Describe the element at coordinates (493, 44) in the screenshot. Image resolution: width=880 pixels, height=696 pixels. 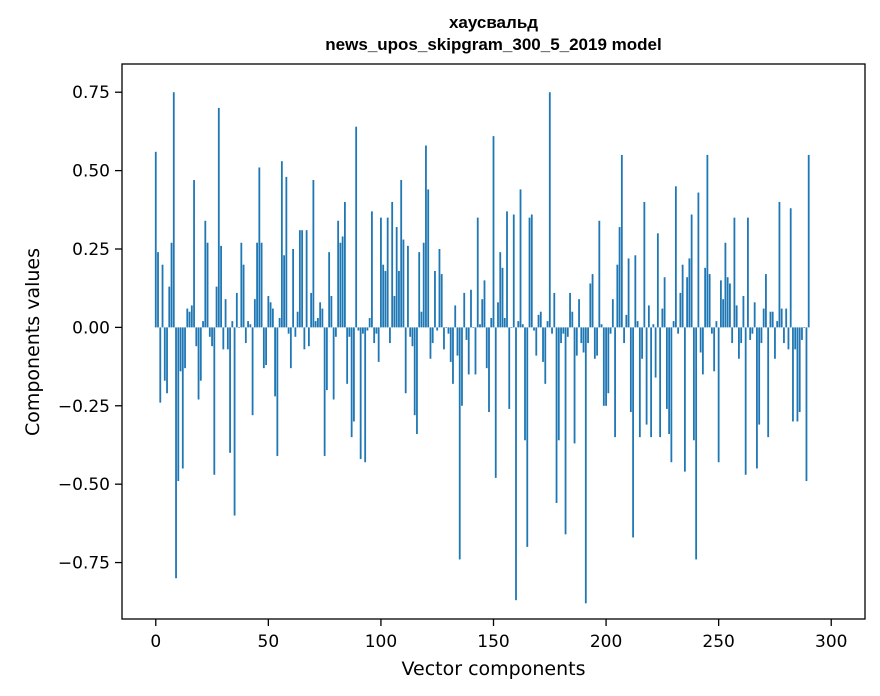
I see `chart-title-model: news_upos_skipgram_300_5_2019 model` at that location.